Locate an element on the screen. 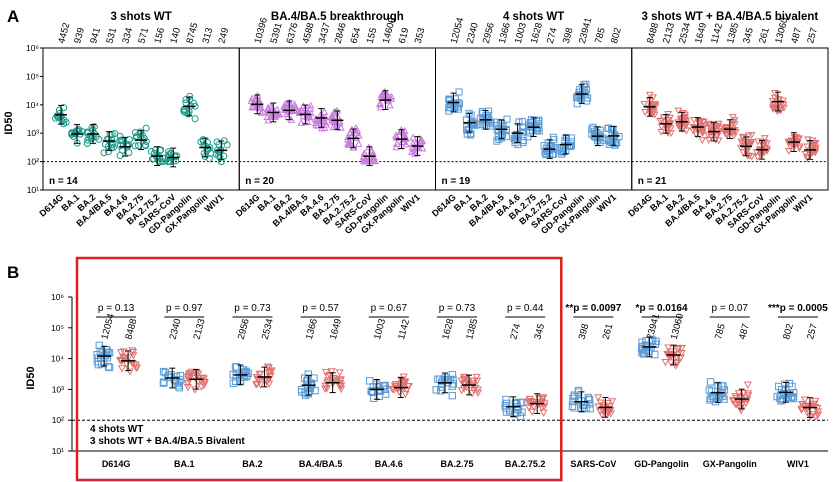  n-label: n = 21 is located at coordinates (652, 181).